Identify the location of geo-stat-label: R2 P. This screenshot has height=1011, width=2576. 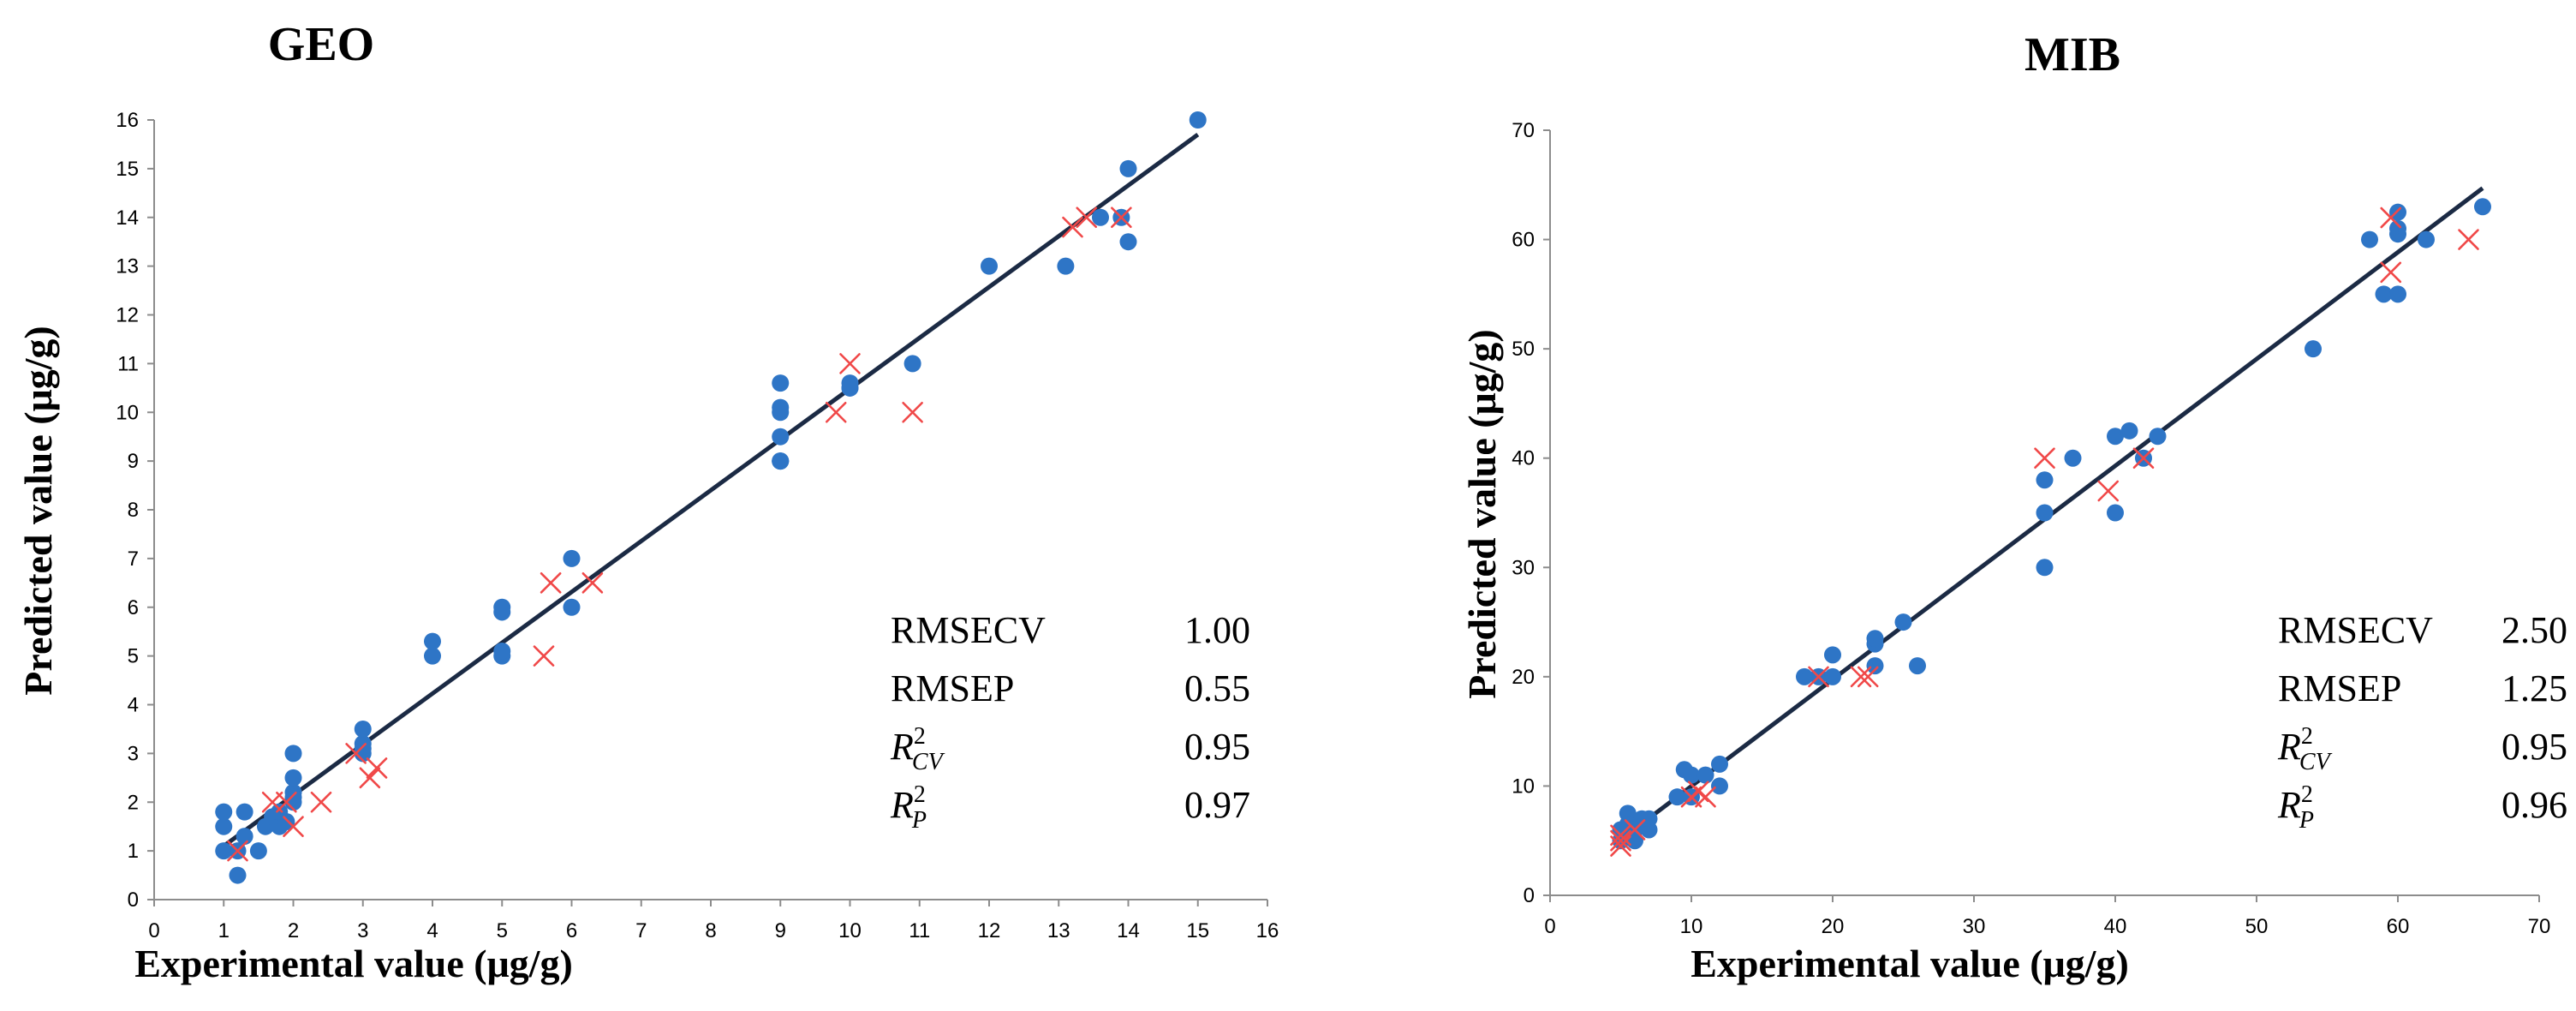
(909, 807).